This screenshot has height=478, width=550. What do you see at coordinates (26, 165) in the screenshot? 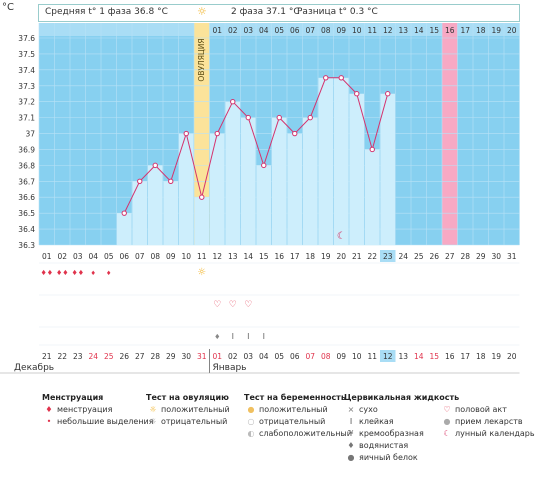
I see `y-tick-label: 36.8` at bounding box center [26, 165].